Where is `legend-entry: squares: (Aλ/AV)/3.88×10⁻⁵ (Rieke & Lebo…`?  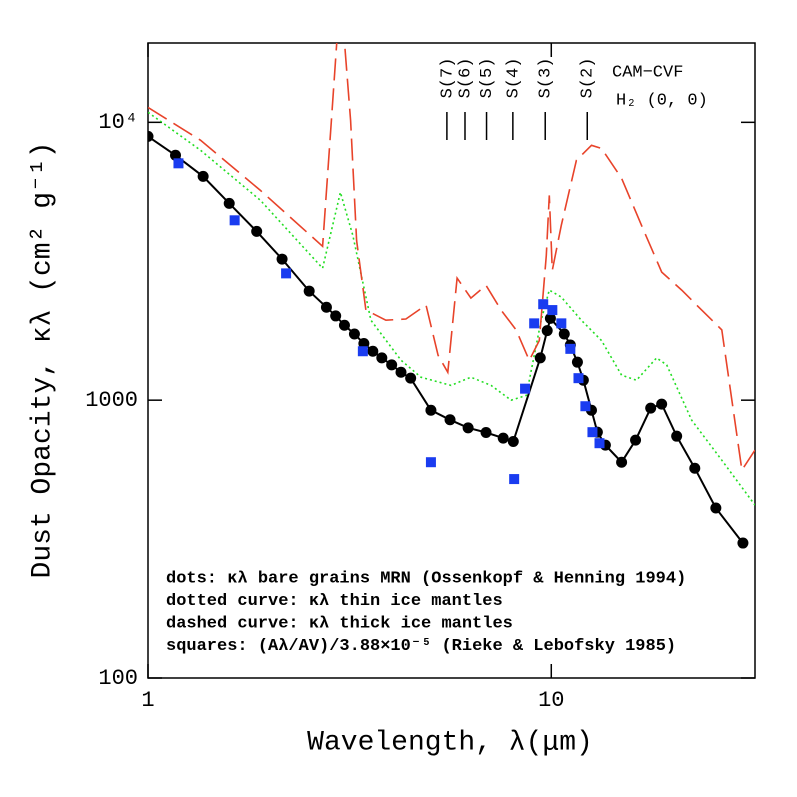 legend-entry: squares: (Aλ/AV)/3.88×10⁻⁵ (Rieke & Lebo… is located at coordinates (421, 646).